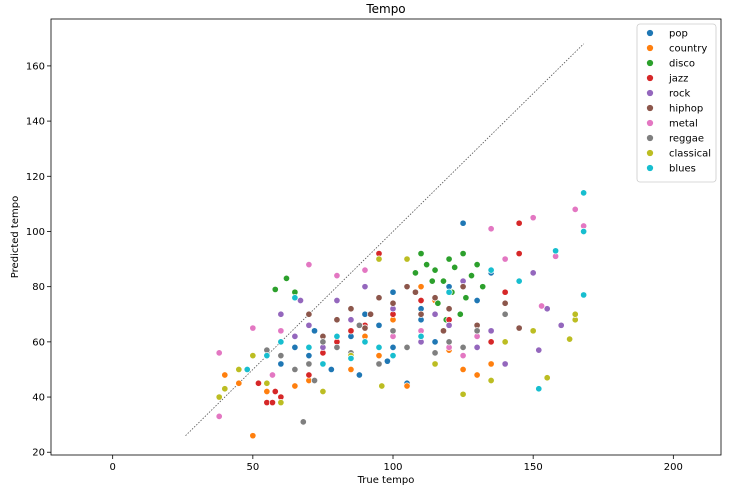  What do you see at coordinates (682, 64) in the screenshot?
I see `legend-label-disco: disco` at bounding box center [682, 64].